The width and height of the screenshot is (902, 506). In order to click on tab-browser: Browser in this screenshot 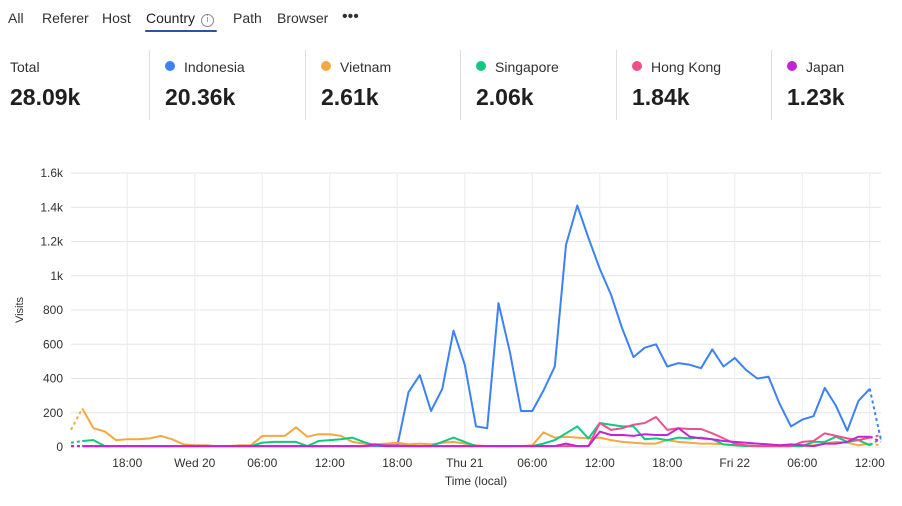, I will do `click(302, 18)`.